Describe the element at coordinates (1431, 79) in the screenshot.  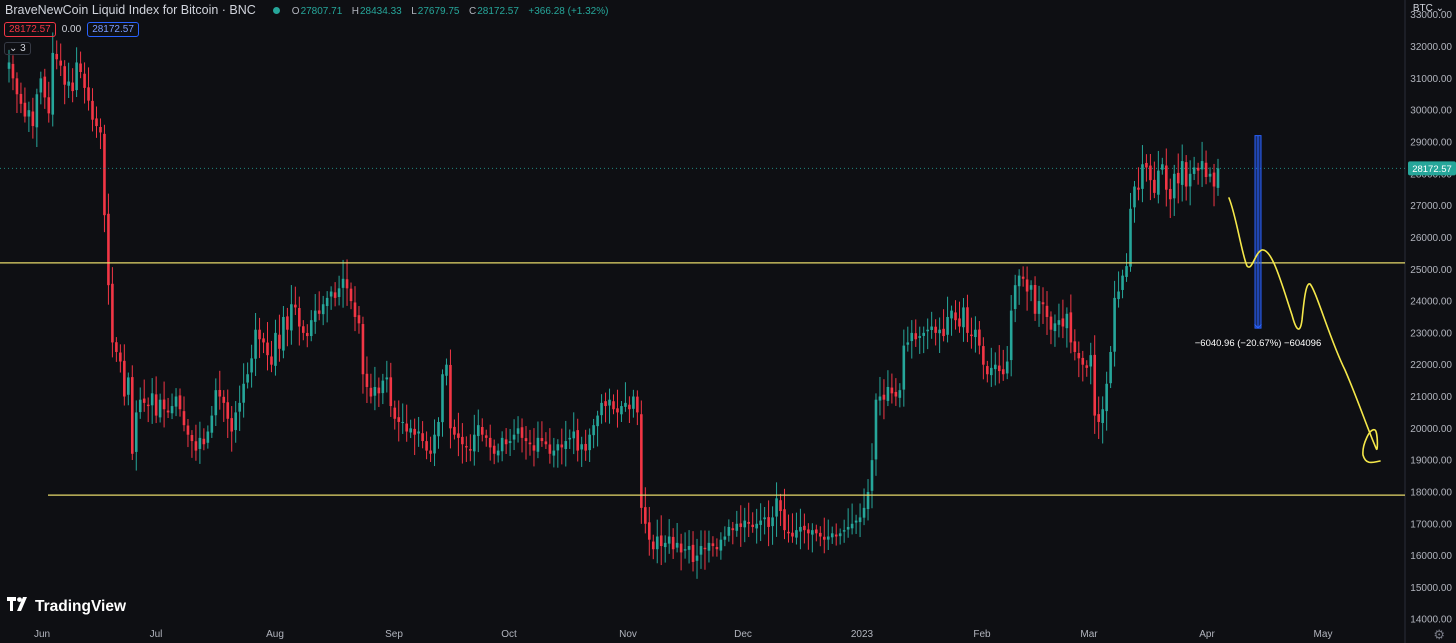
I see `y-tick-label: 31000.00` at that location.